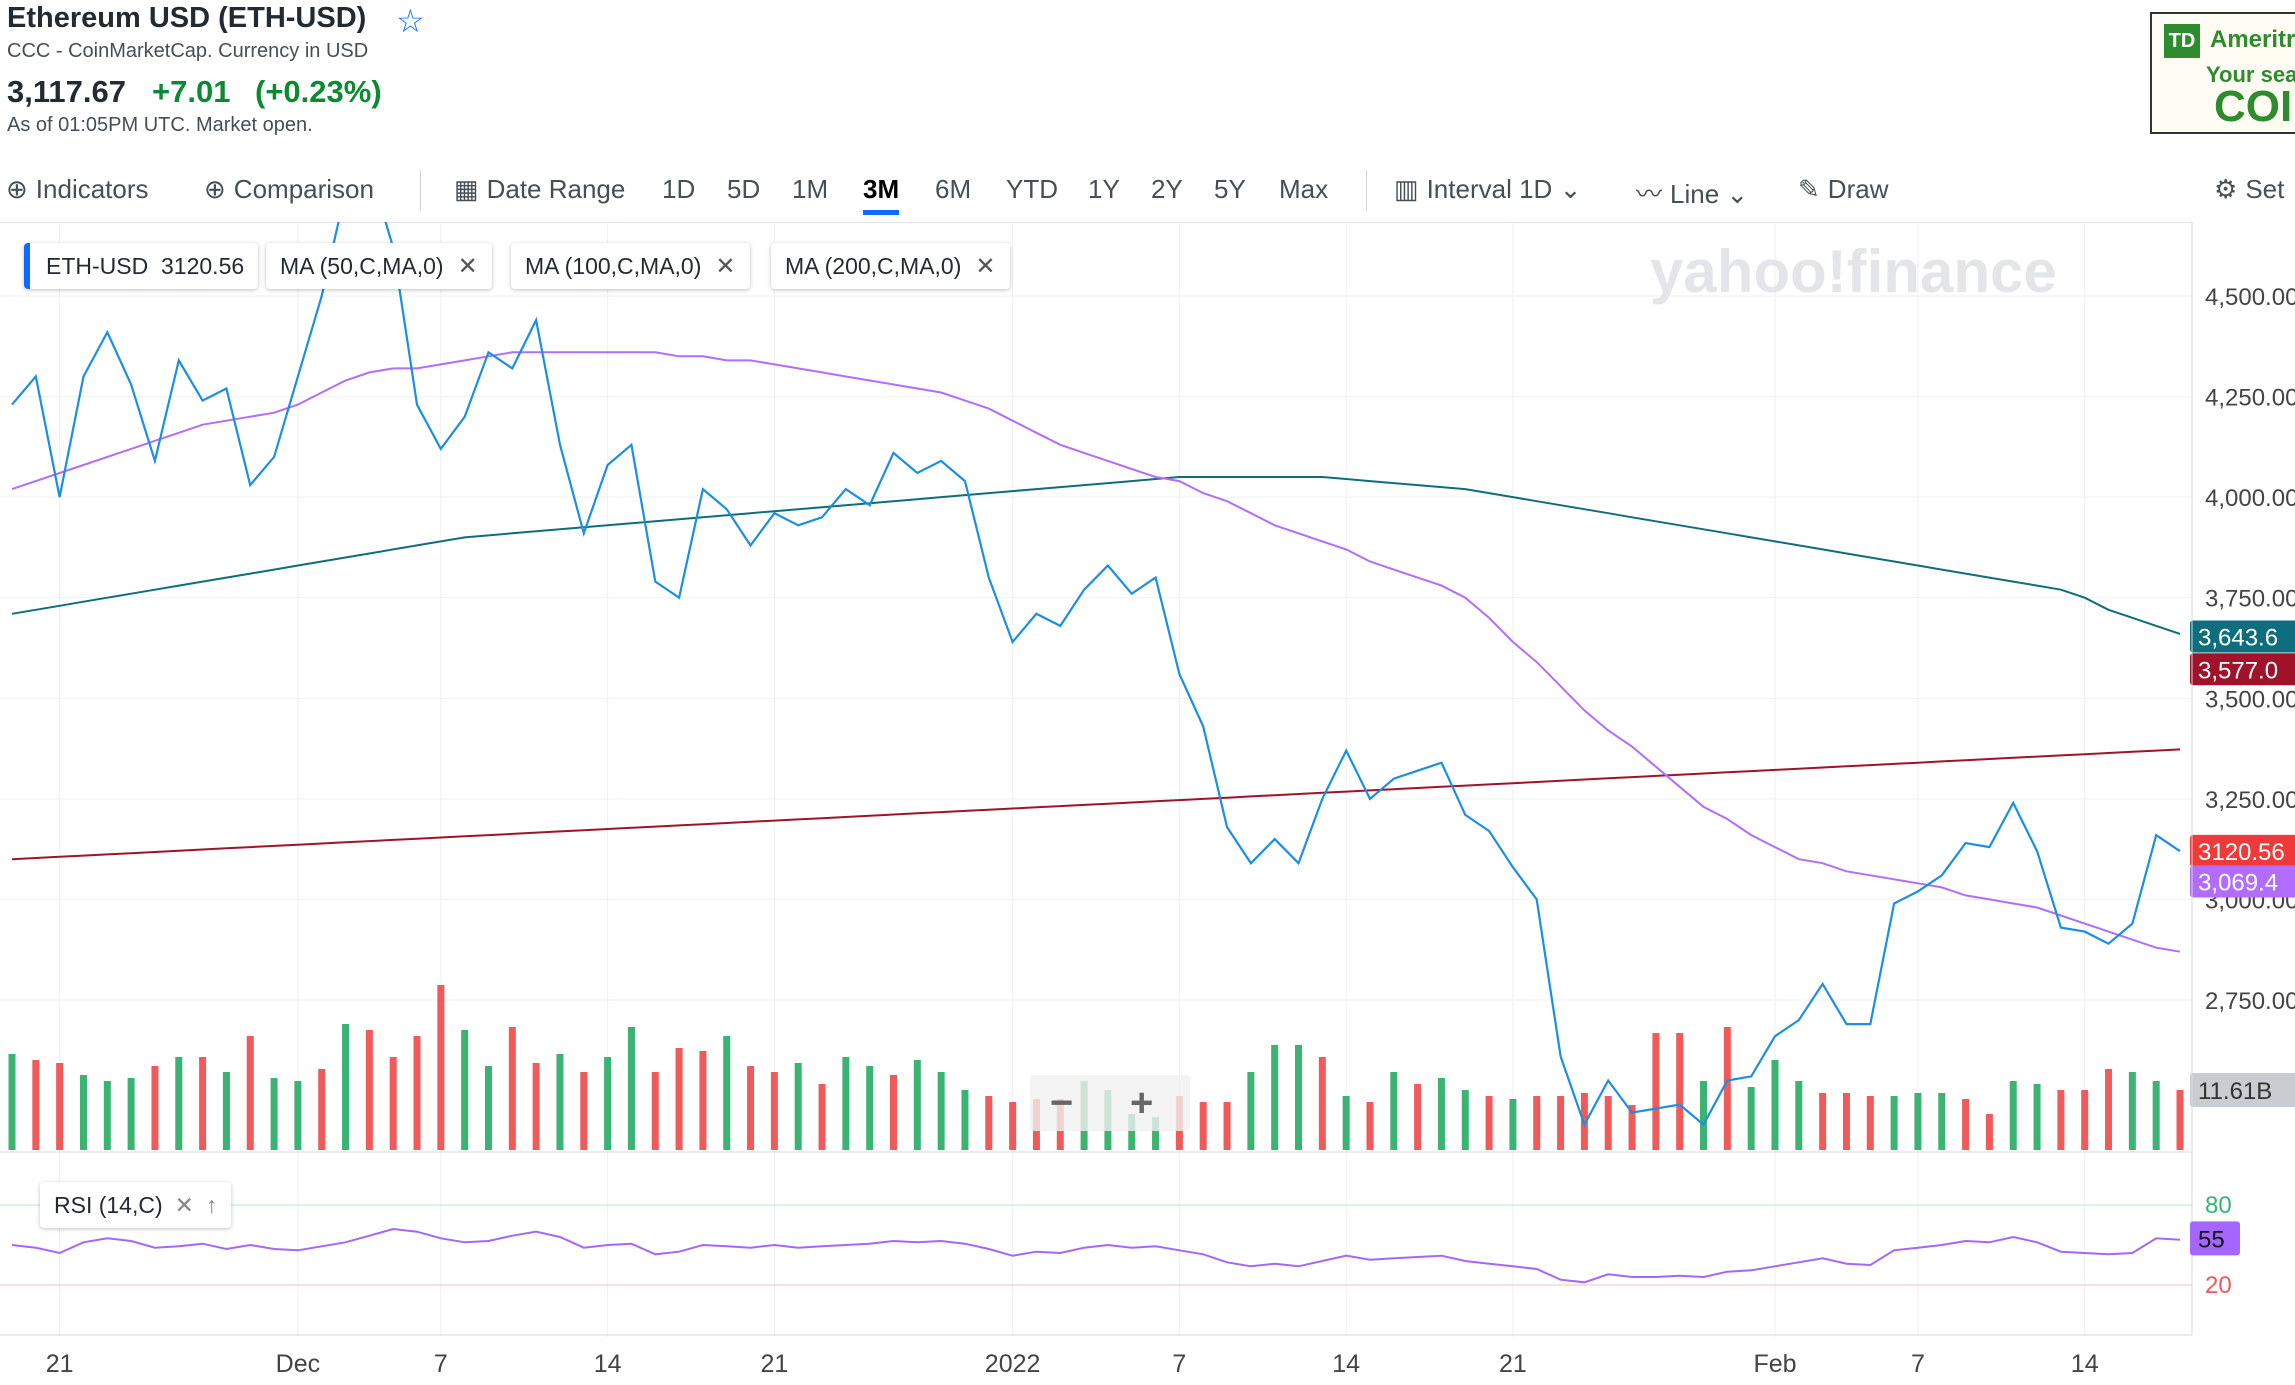 This screenshot has width=2295, height=1385. Describe the element at coordinates (630, 266) in the screenshot. I see `ma100-chip: MA (100,C,MA,0) ✕` at that location.